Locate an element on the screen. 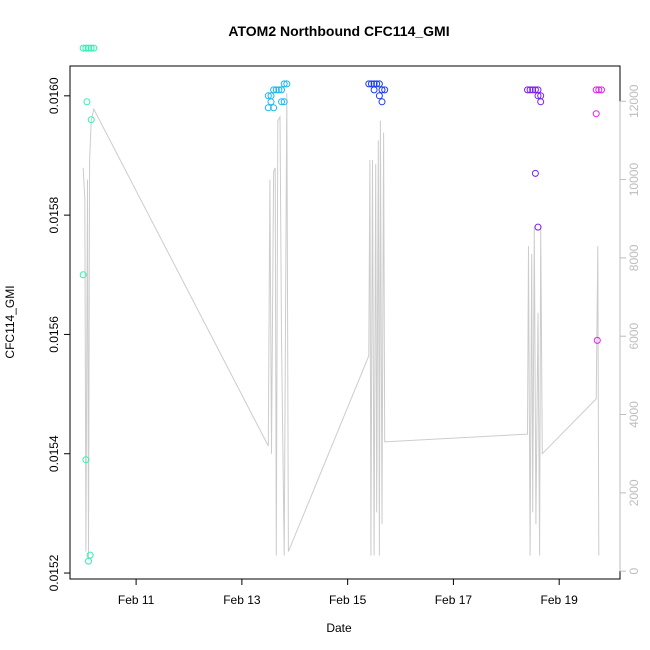 Image resolution: width=650 pixels, height=650 pixels. y-axis: 0.0152 0.0154 0.0156 0.0158 0.0160 is located at coordinates (58, 334).